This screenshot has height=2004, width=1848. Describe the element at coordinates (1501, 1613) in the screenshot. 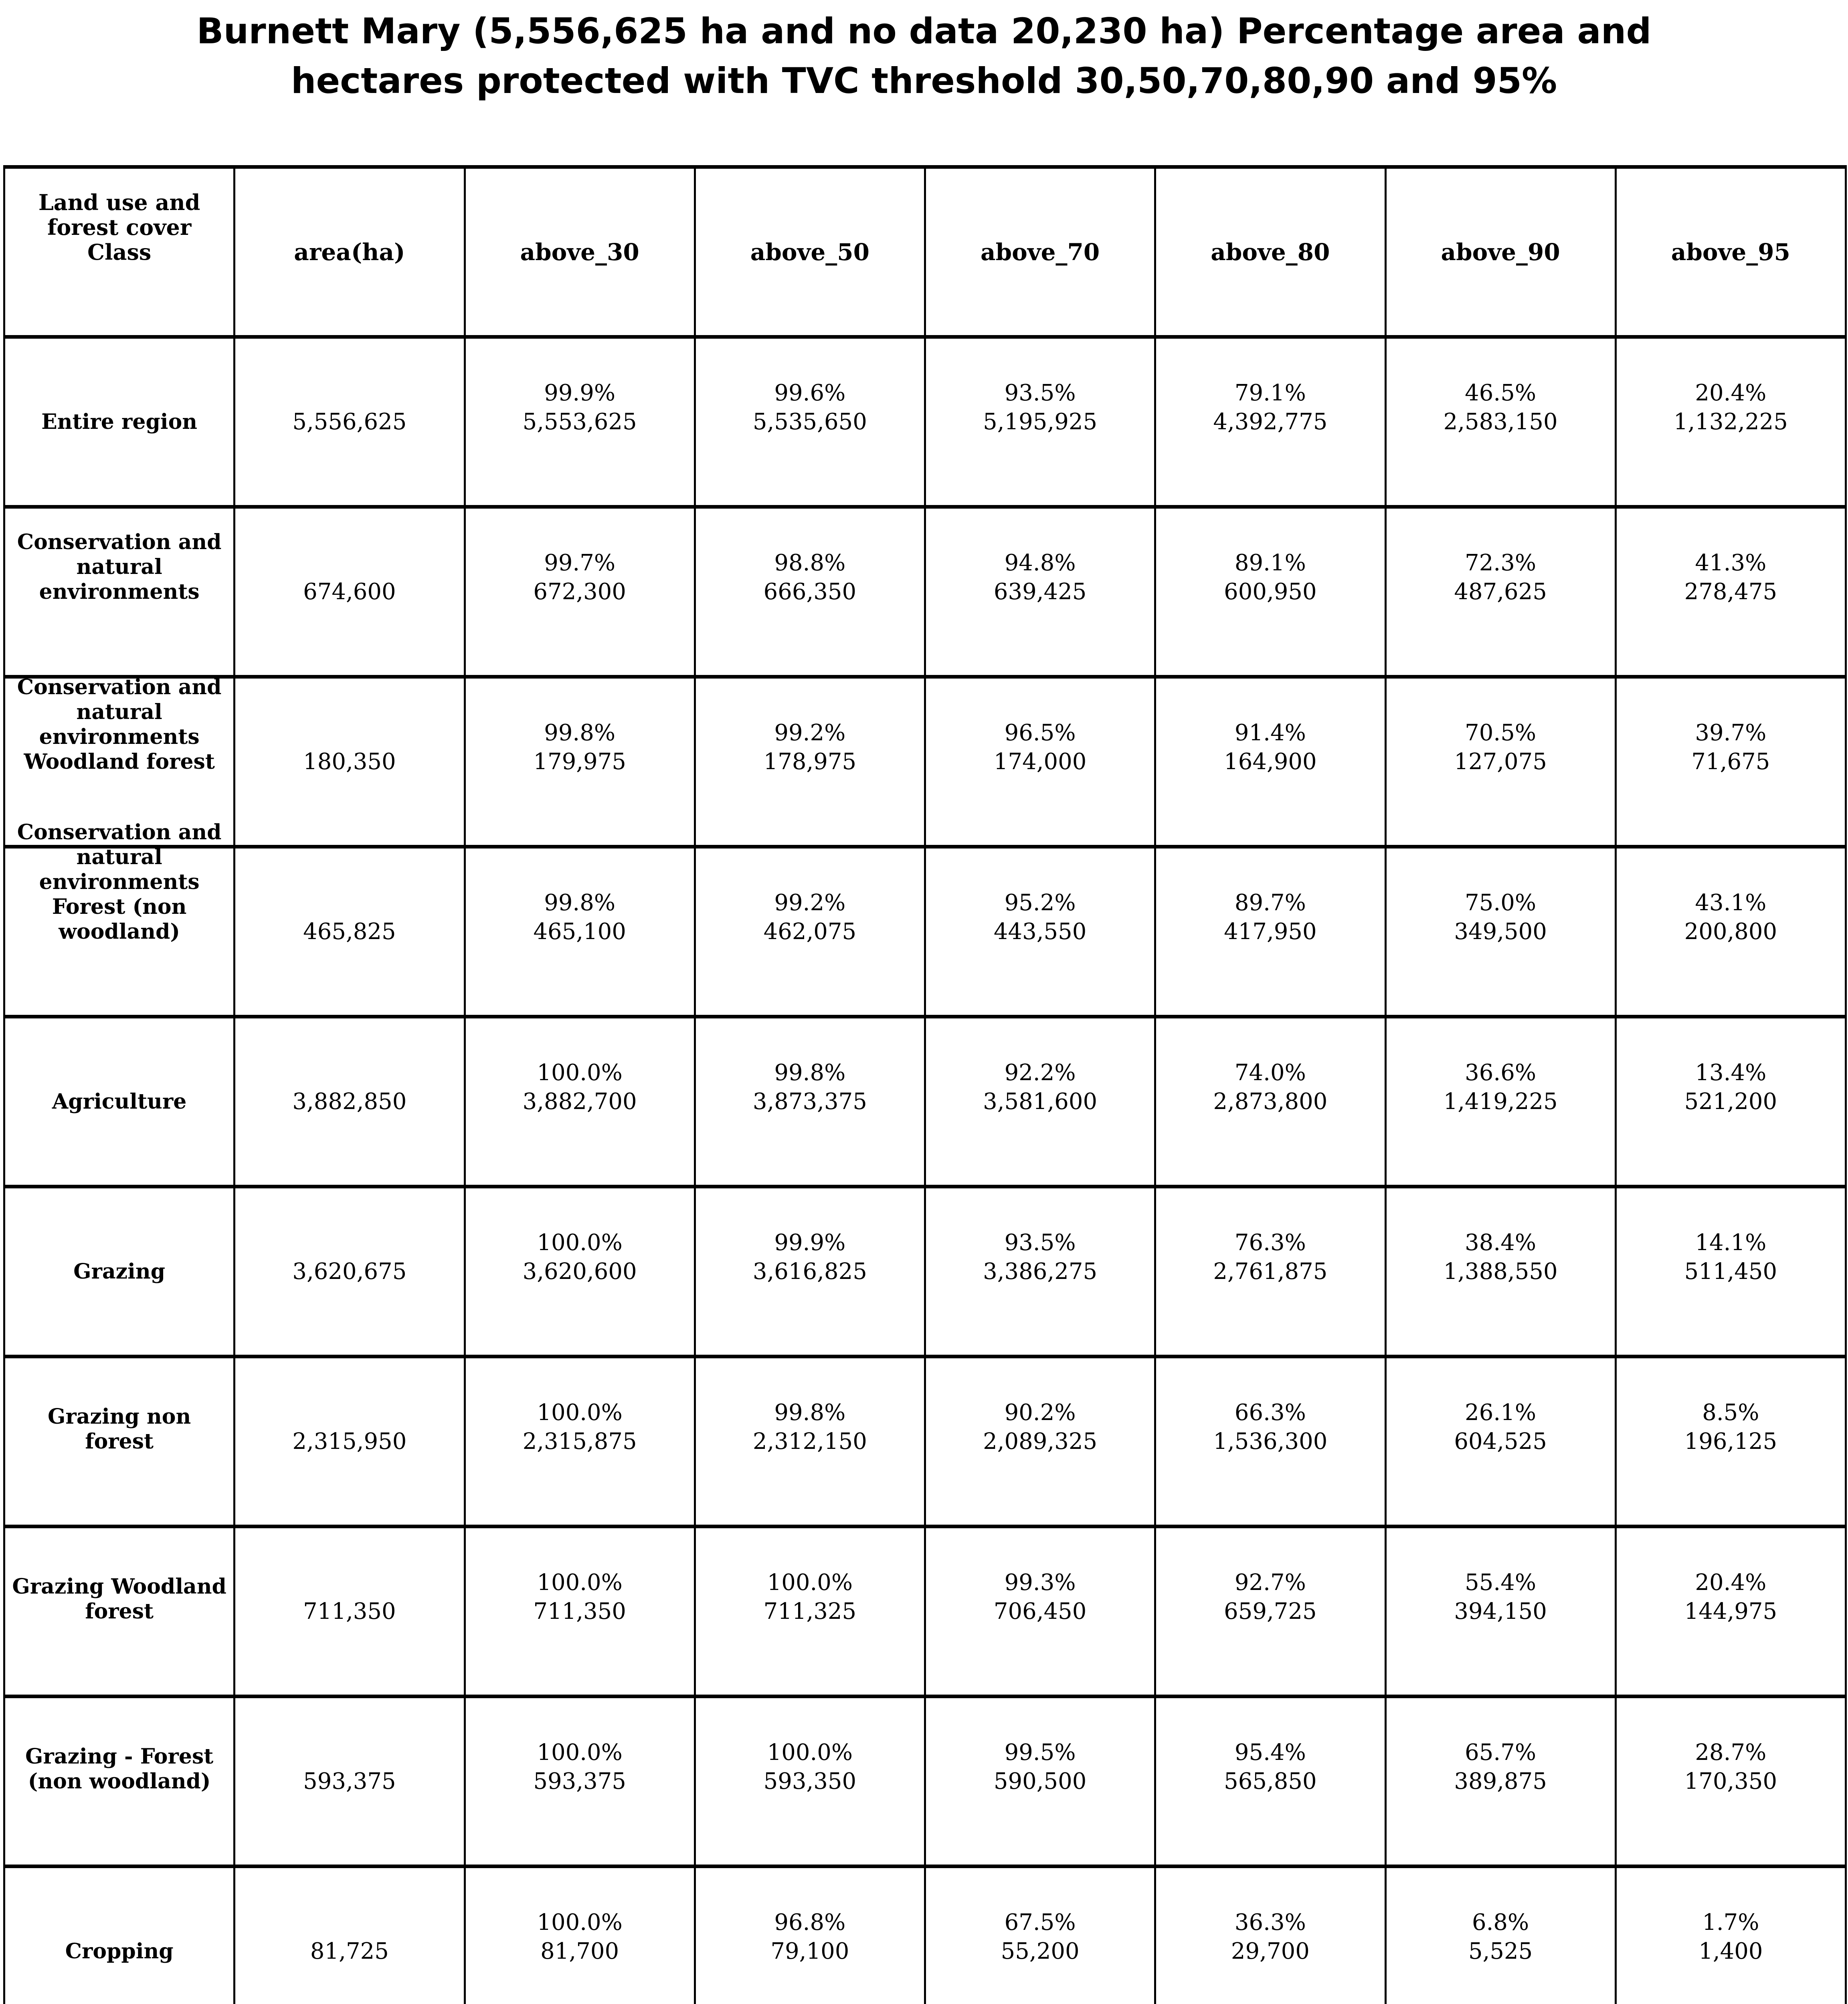

I see `value-cell: 55.4% 394,150` at that location.